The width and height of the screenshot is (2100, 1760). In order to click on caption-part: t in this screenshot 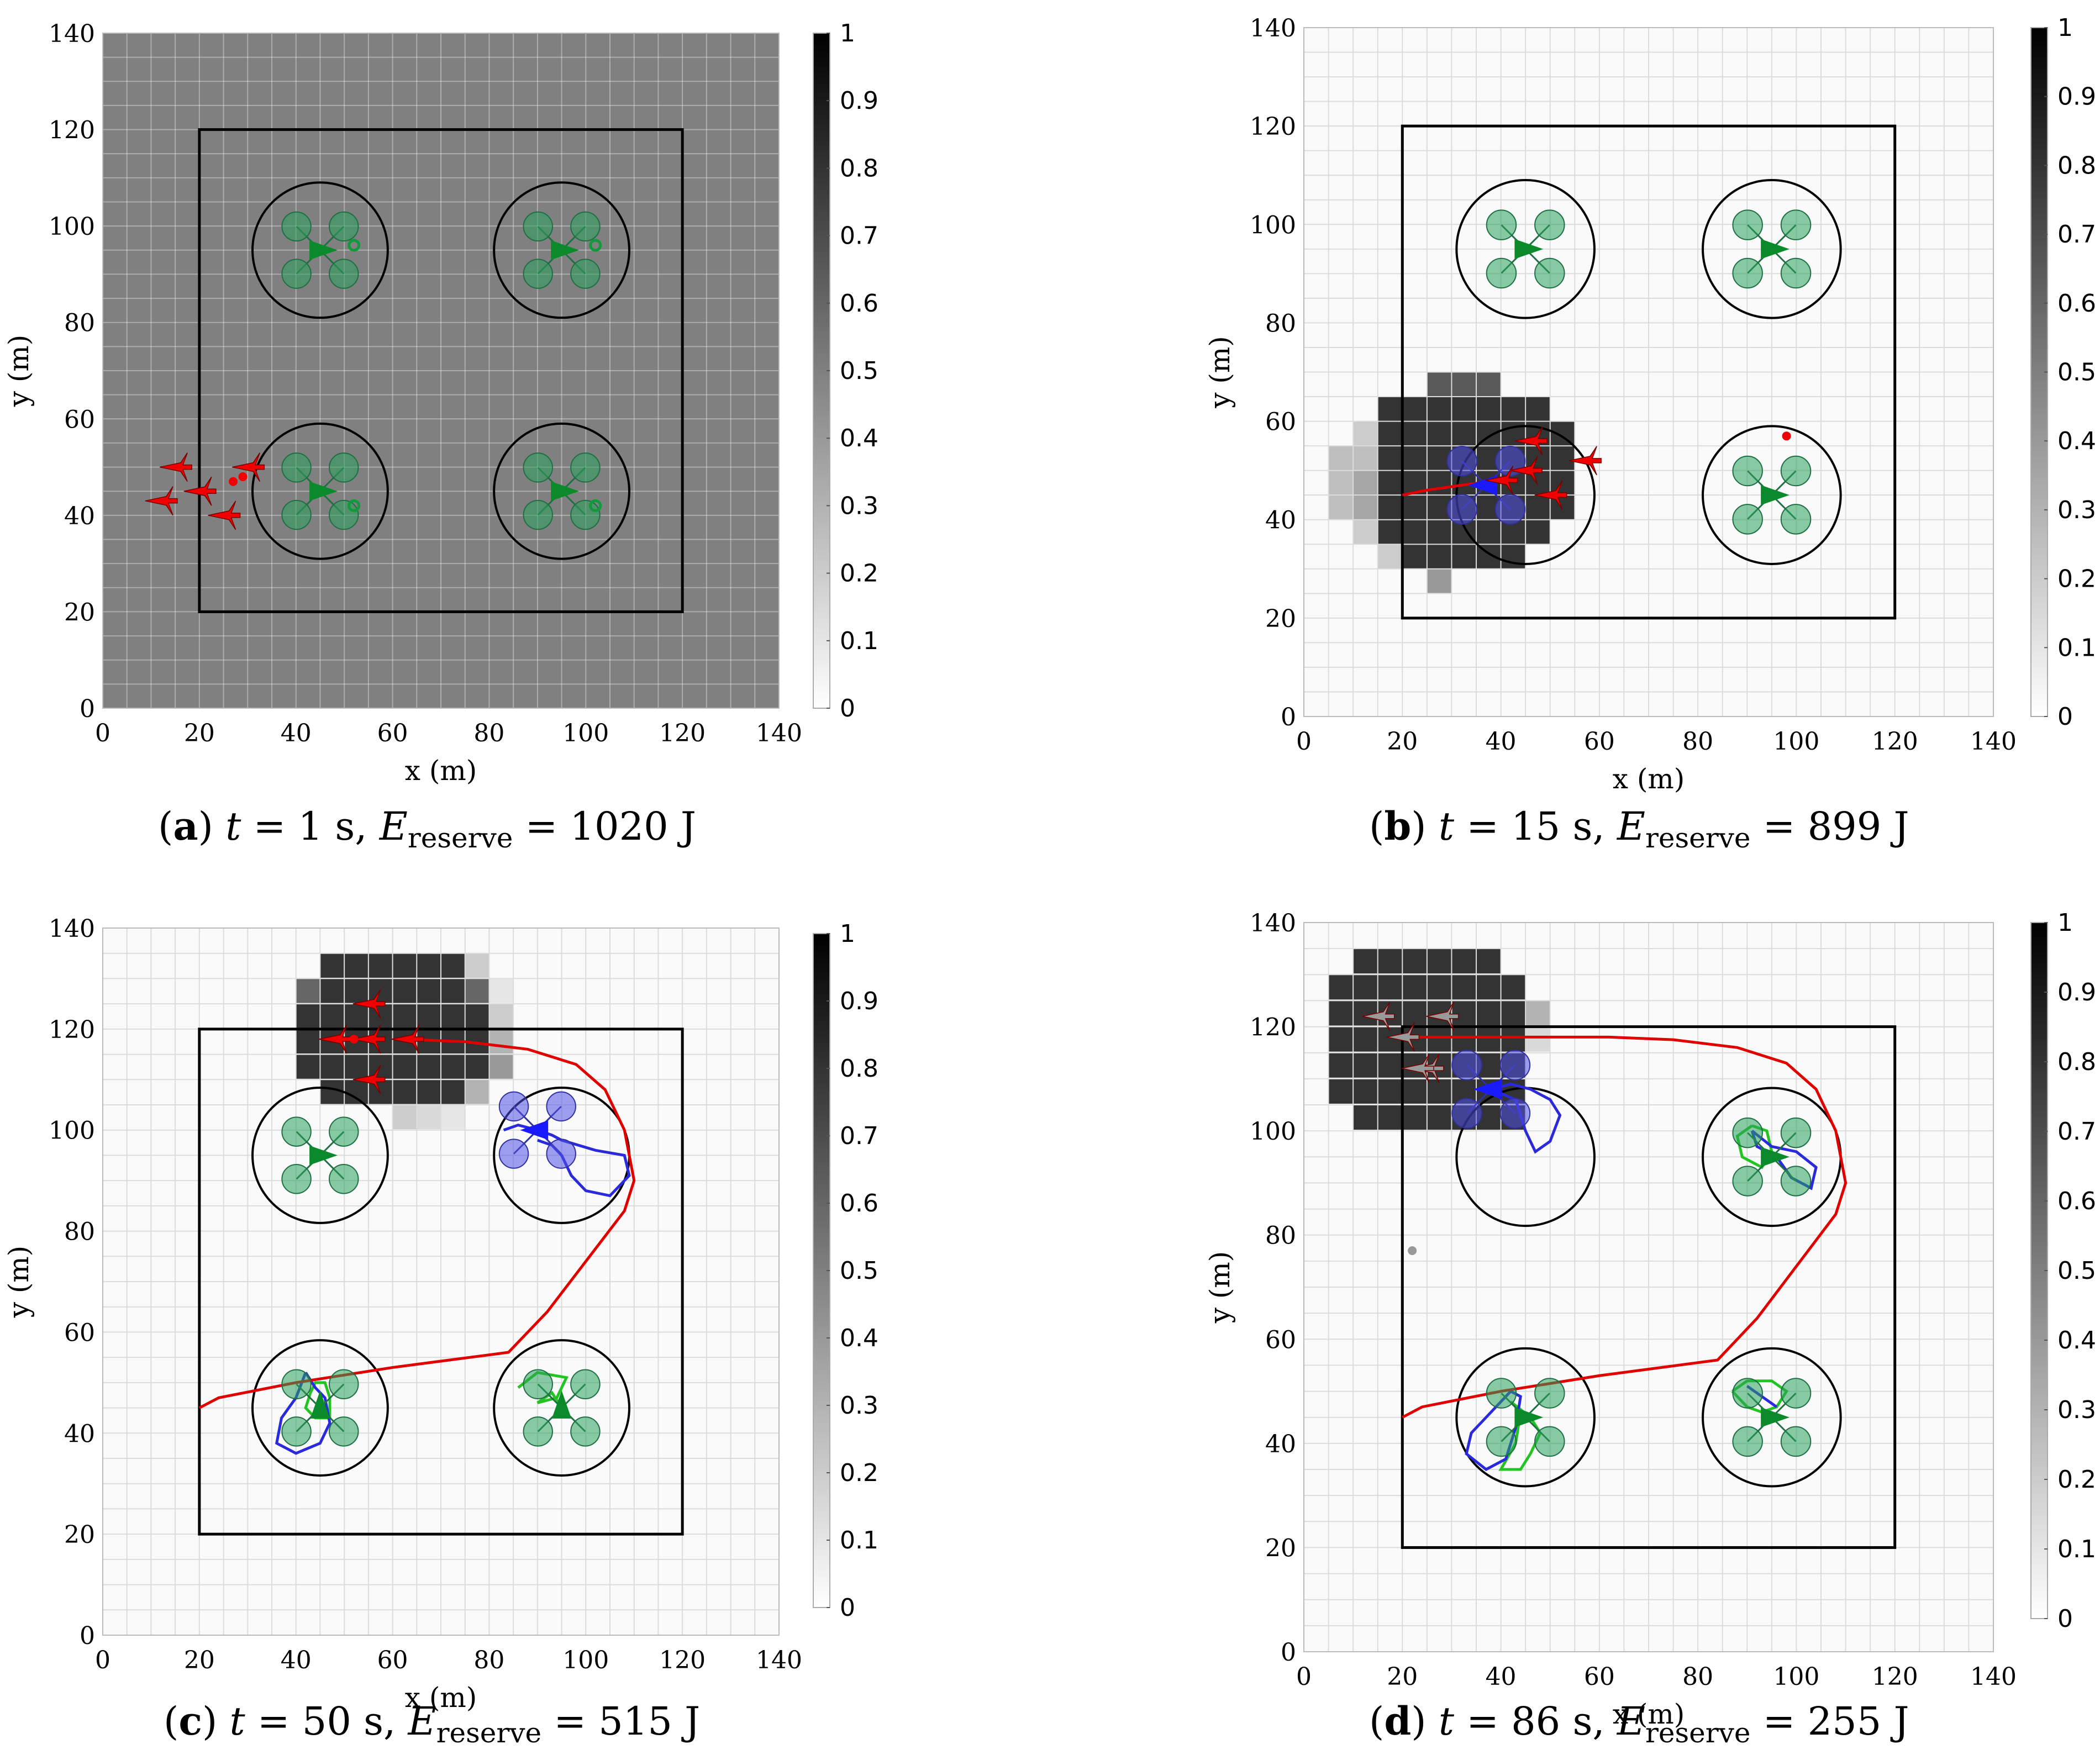, I will do `click(238, 1721)`.